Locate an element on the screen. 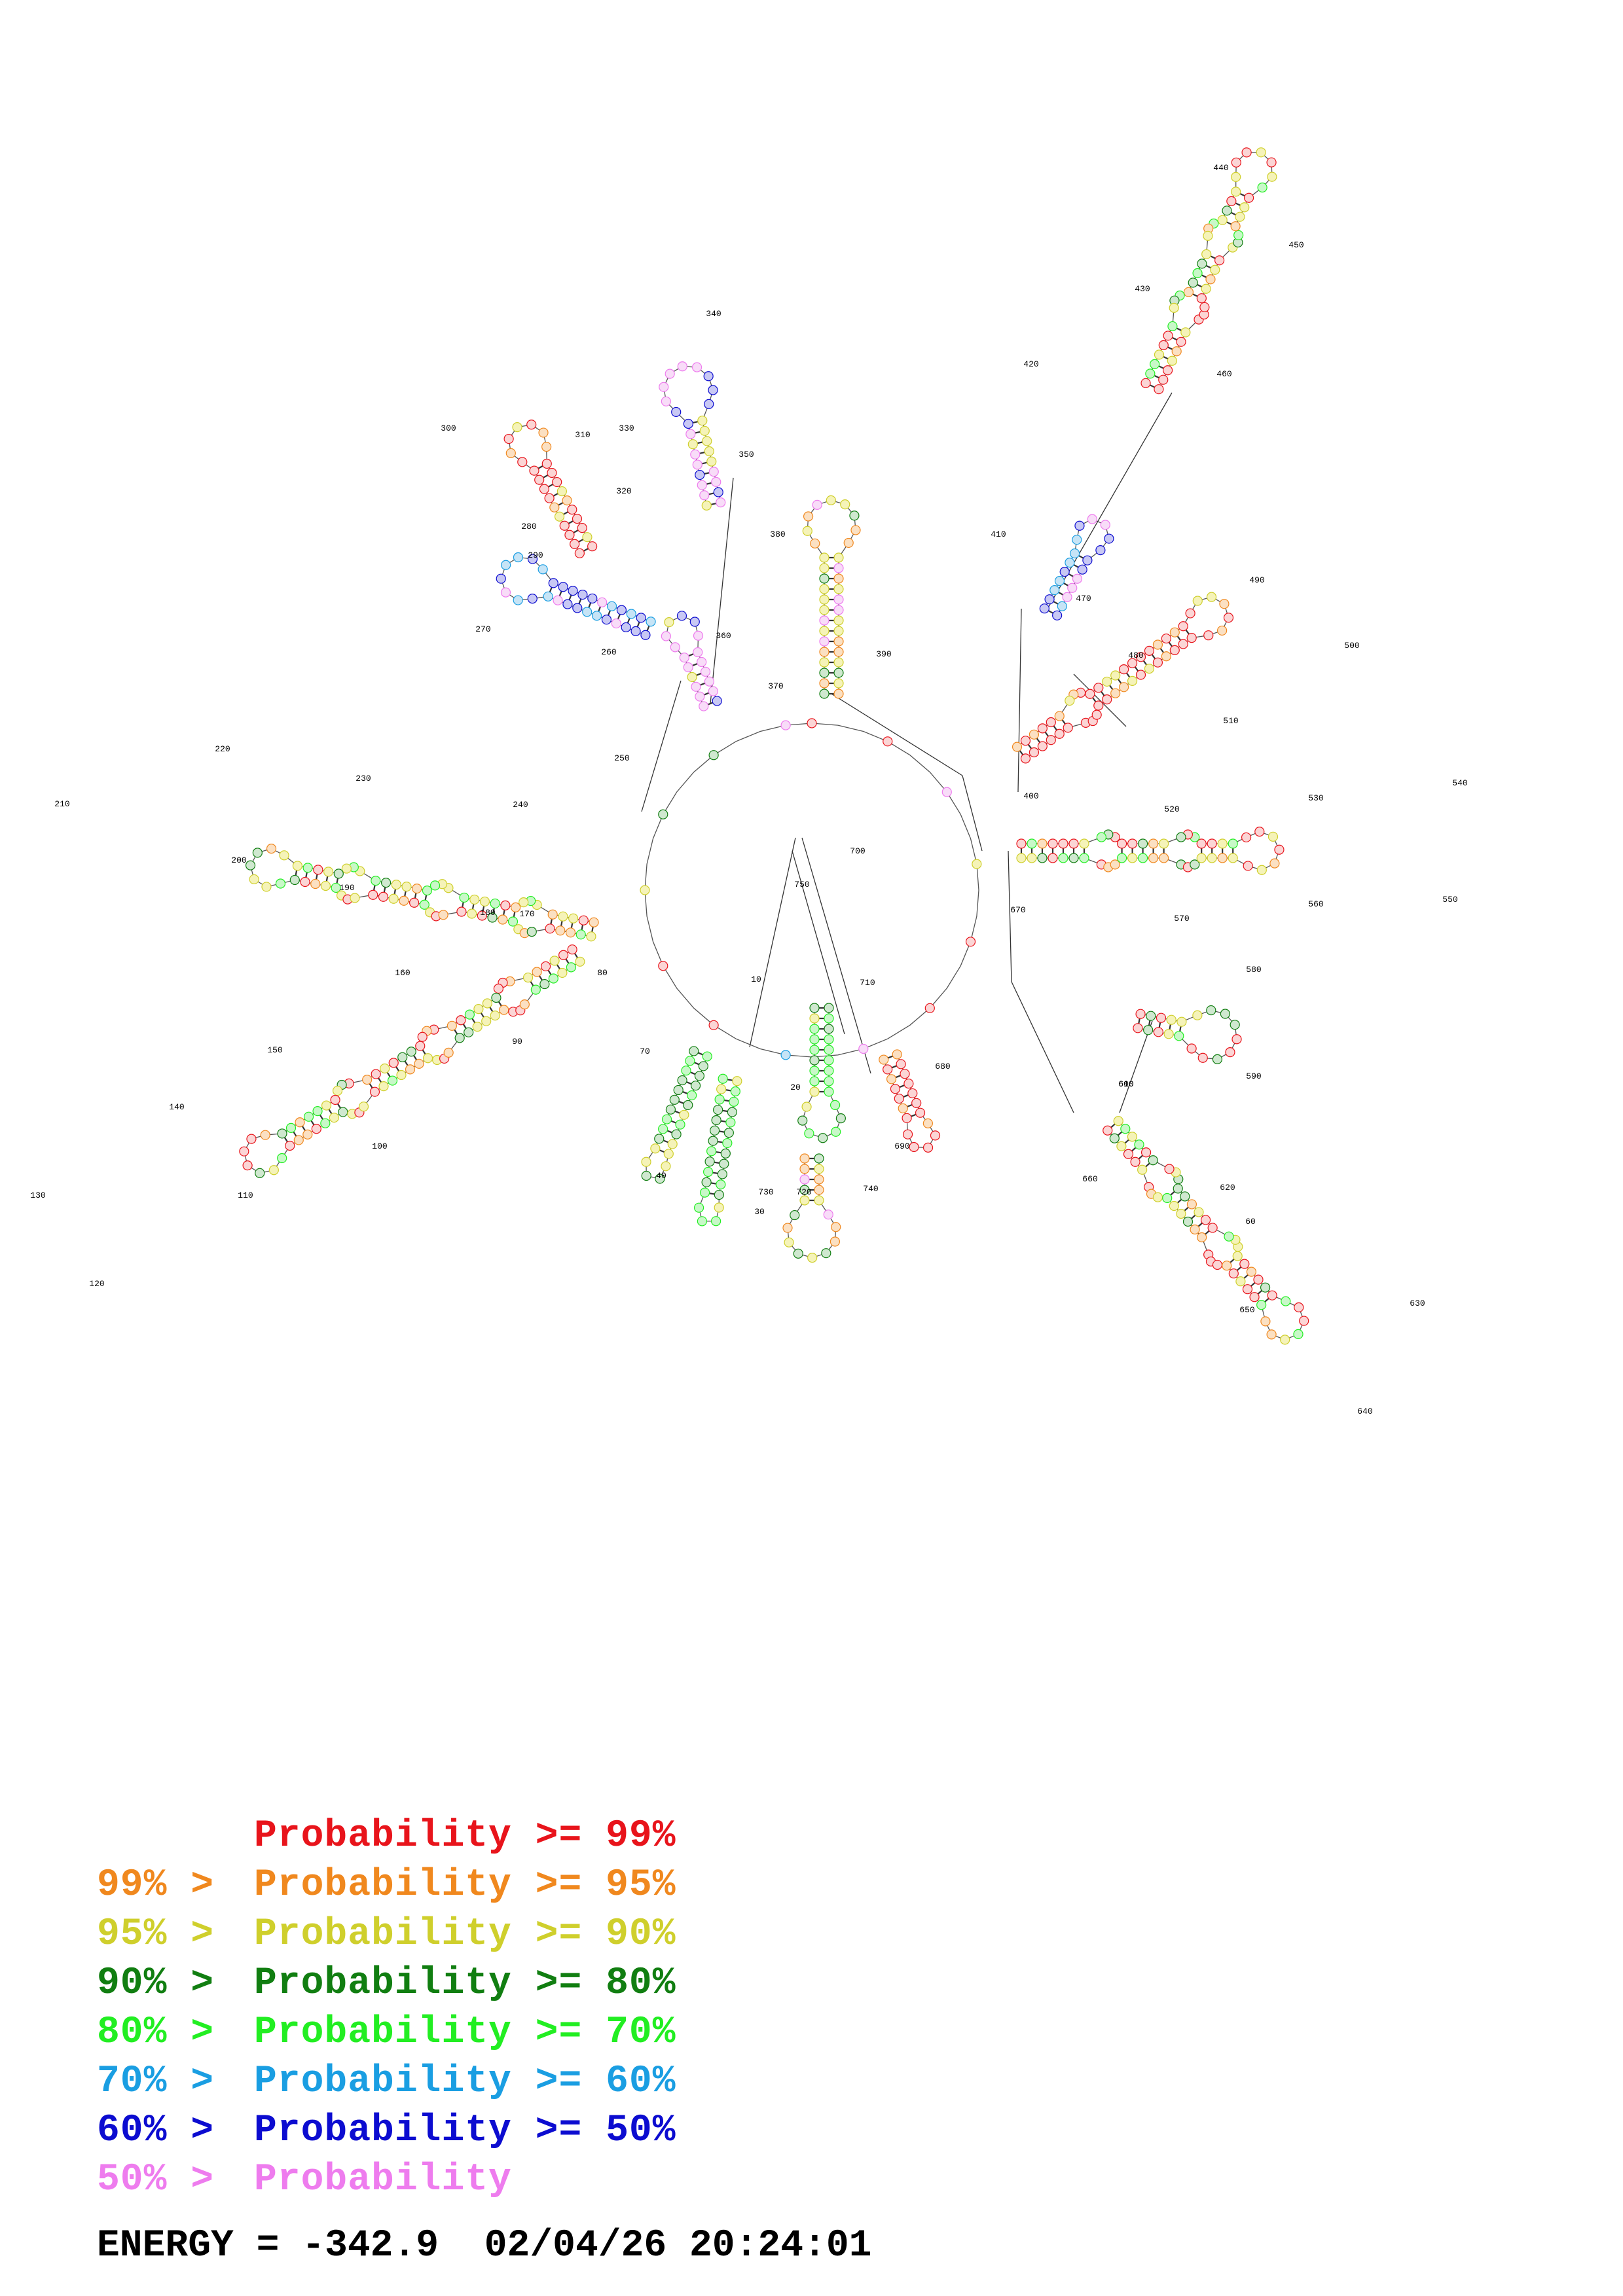  position-label: 210 is located at coordinates (61, 804).